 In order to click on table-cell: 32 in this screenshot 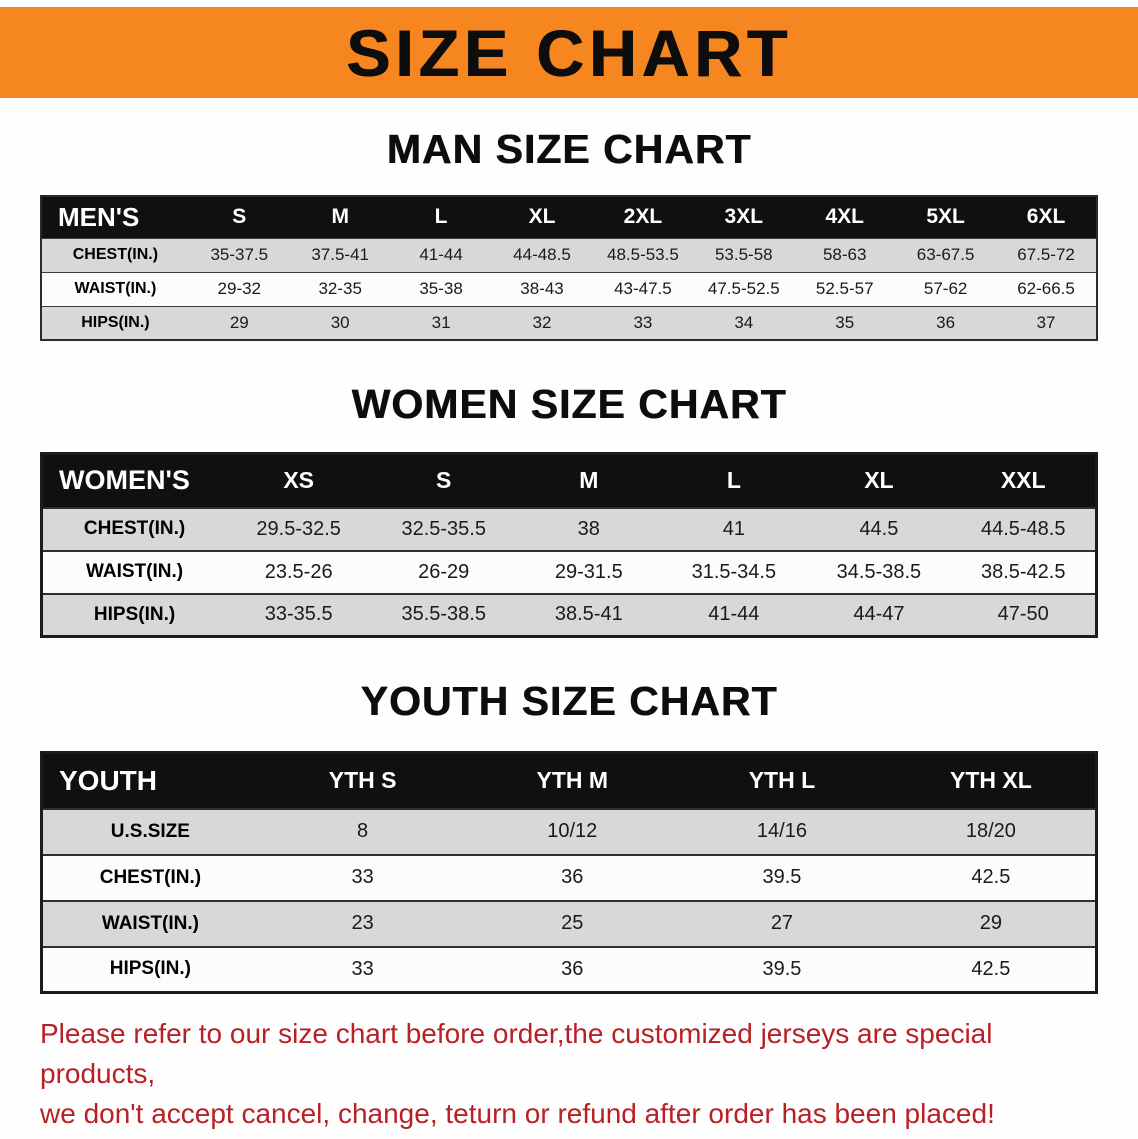, I will do `click(542, 322)`.